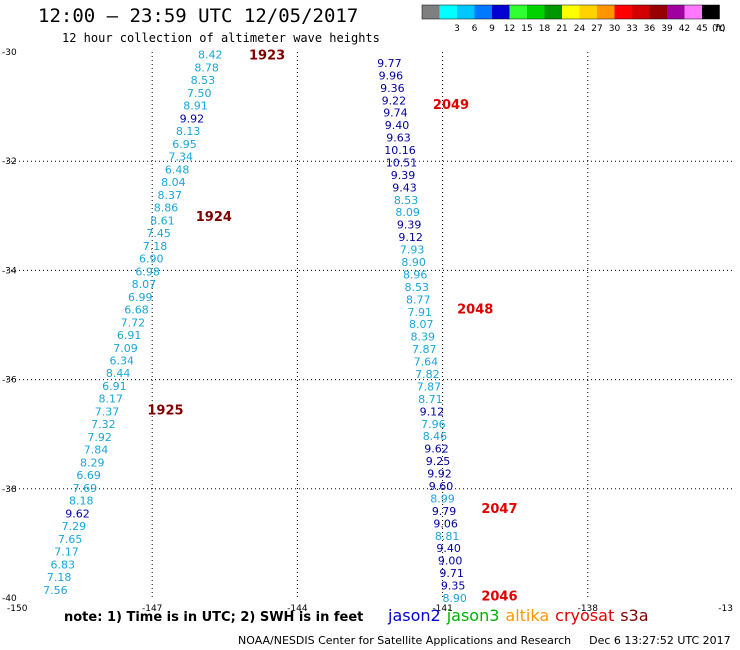  I want to click on swh-value-jason2: 8.53, so click(406, 200).